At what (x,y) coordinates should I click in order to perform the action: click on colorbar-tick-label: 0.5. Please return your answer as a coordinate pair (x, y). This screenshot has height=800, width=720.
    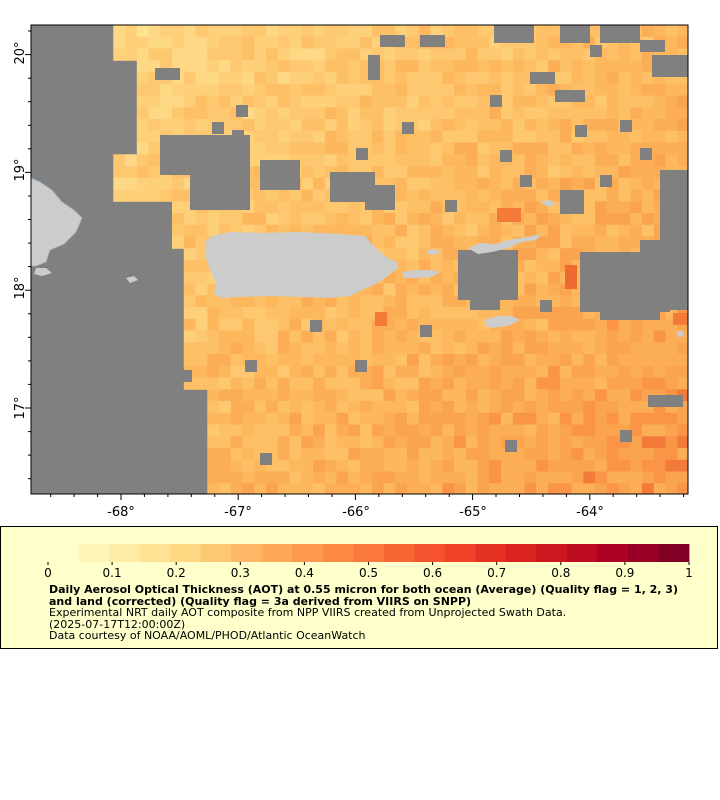
    Looking at the image, I should click on (368, 573).